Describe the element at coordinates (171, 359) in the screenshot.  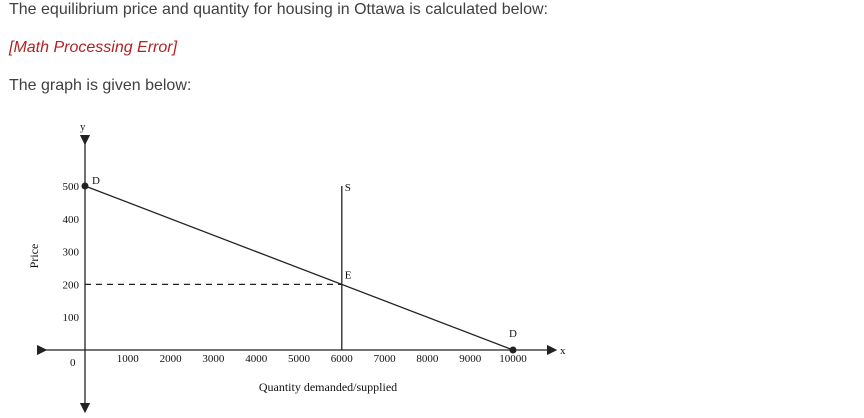
I see `x-tick-label: 2000` at that location.